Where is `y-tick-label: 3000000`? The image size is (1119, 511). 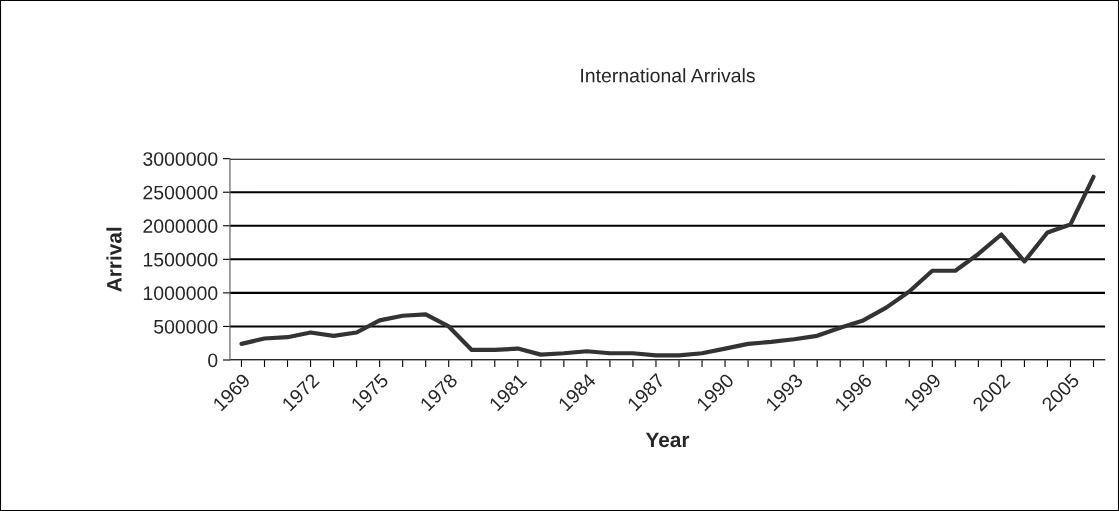 y-tick-label: 3000000 is located at coordinates (180, 159).